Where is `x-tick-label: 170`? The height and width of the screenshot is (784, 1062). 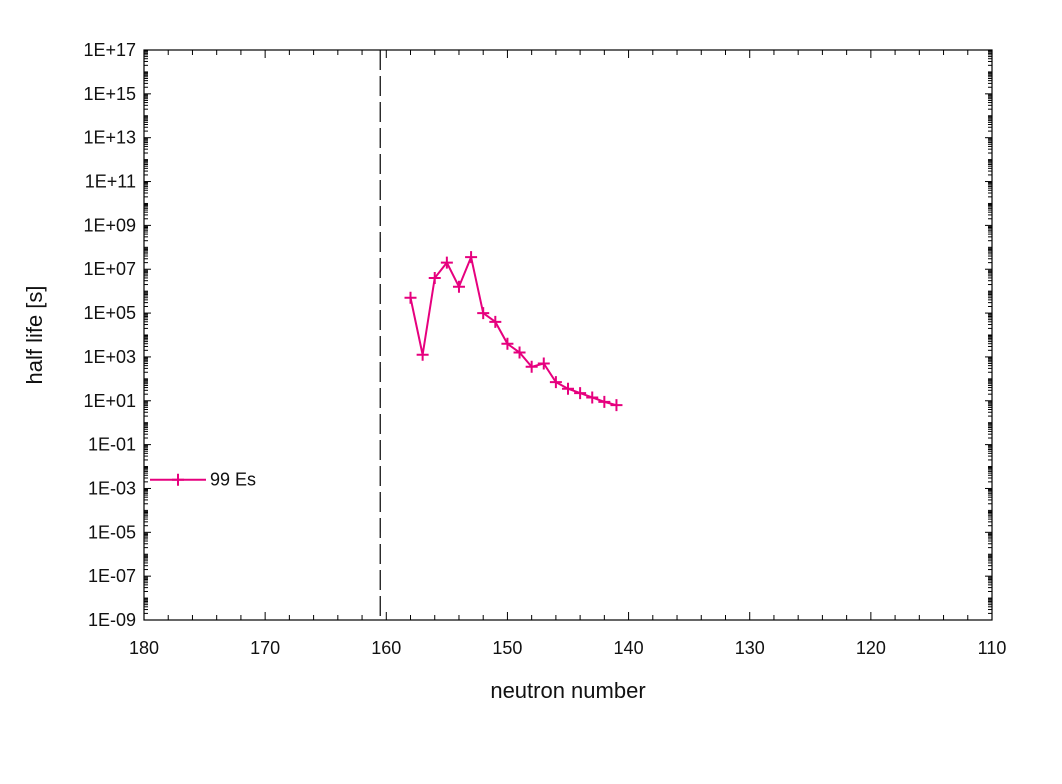
x-tick-label: 170 is located at coordinates (265, 648).